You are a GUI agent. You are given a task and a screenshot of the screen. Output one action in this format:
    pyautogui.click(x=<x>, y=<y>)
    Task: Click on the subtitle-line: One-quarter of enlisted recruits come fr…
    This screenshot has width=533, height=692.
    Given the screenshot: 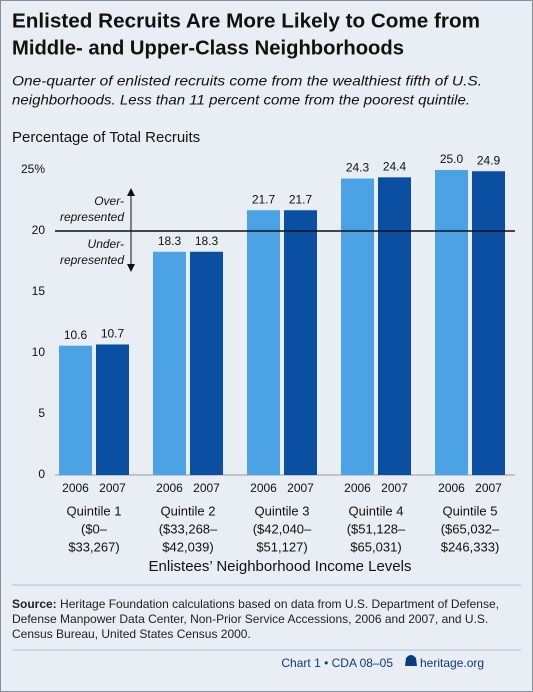 What is the action you would take?
    pyautogui.click(x=247, y=81)
    